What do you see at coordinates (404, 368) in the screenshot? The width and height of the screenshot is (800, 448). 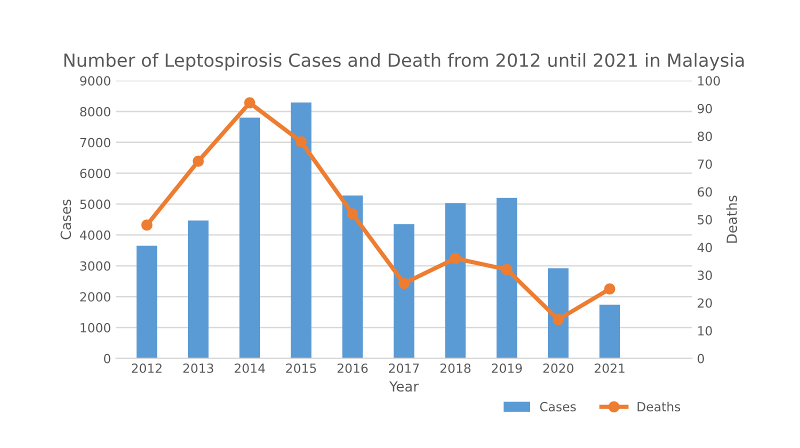 I see `x-tick-label: 2017` at bounding box center [404, 368].